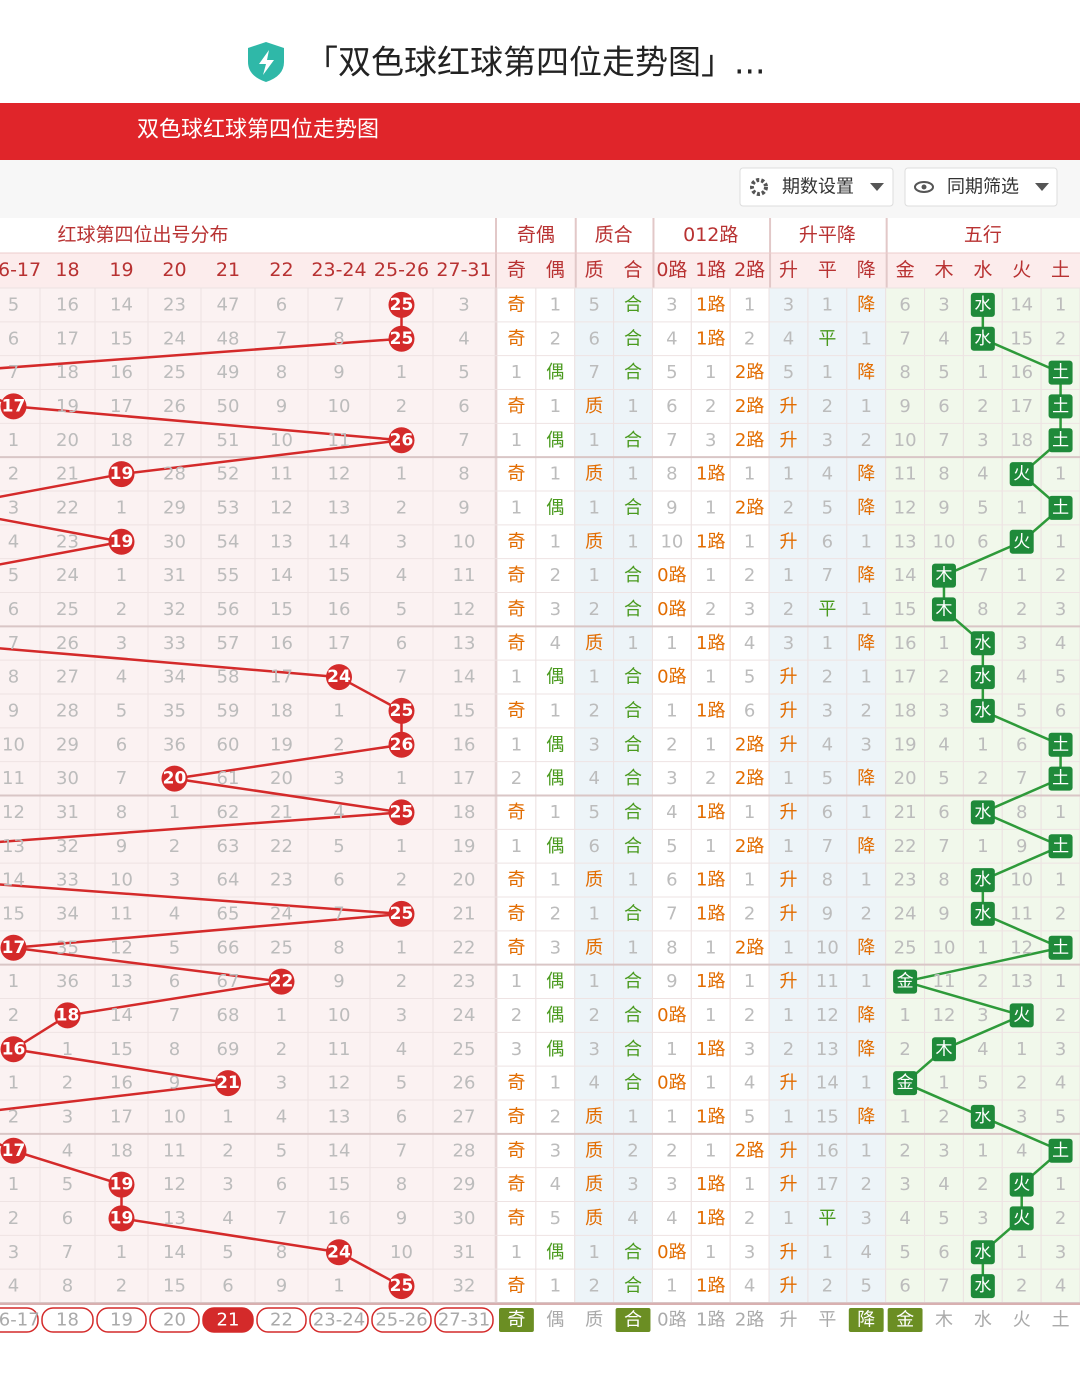  What do you see at coordinates (789, 1320) in the screenshot?
I see `footer-label: 升` at bounding box center [789, 1320].